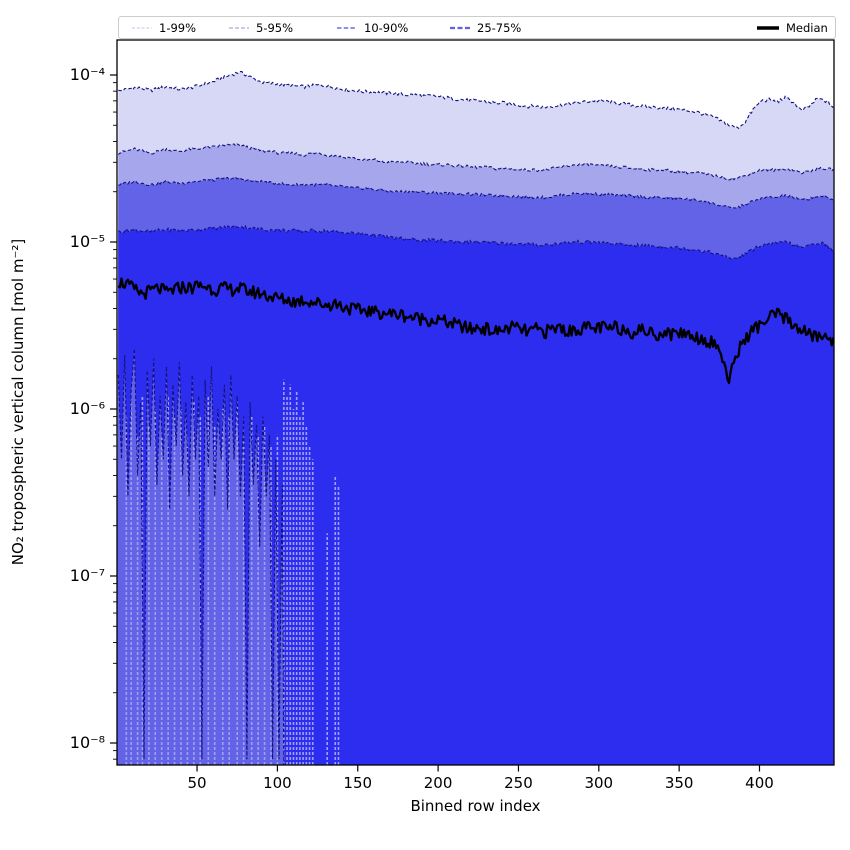 This screenshot has height=850, width=850. Describe the element at coordinates (438, 783) in the screenshot. I see `x-tick-label: 200` at that location.